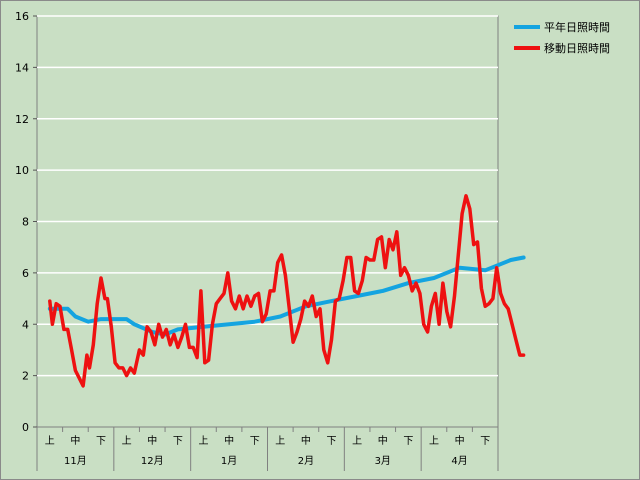 This screenshot has width=640, height=480. What do you see at coordinates (577, 48) in the screenshot?
I see `legend-label-moving: 移動日照時間` at bounding box center [577, 48].